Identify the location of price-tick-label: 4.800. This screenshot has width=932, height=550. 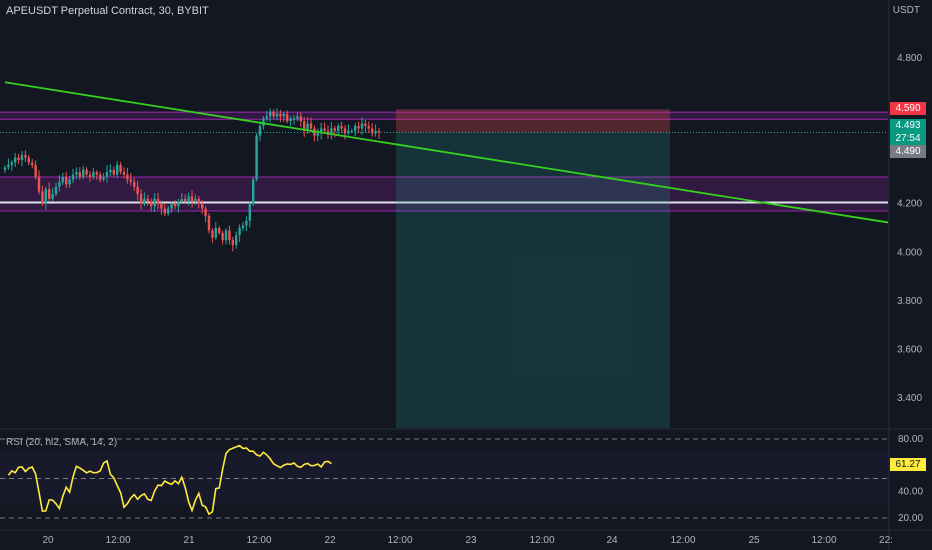
(909, 58).